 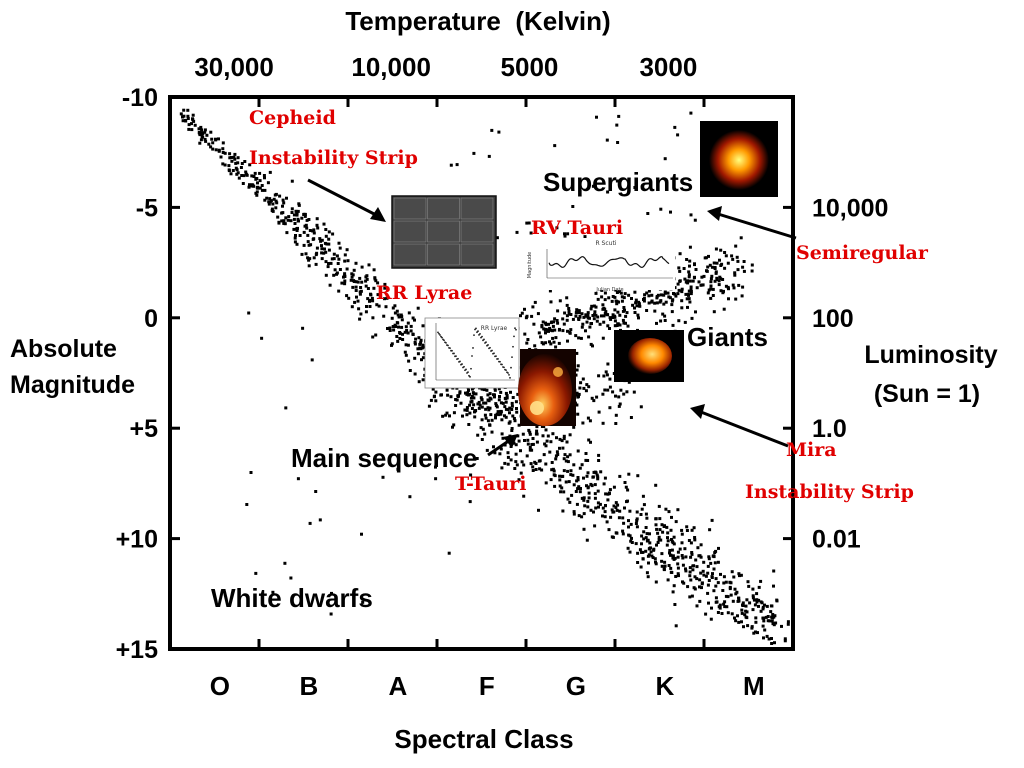 I want to click on temperature-tick-2: 5000, so click(x=530, y=67).